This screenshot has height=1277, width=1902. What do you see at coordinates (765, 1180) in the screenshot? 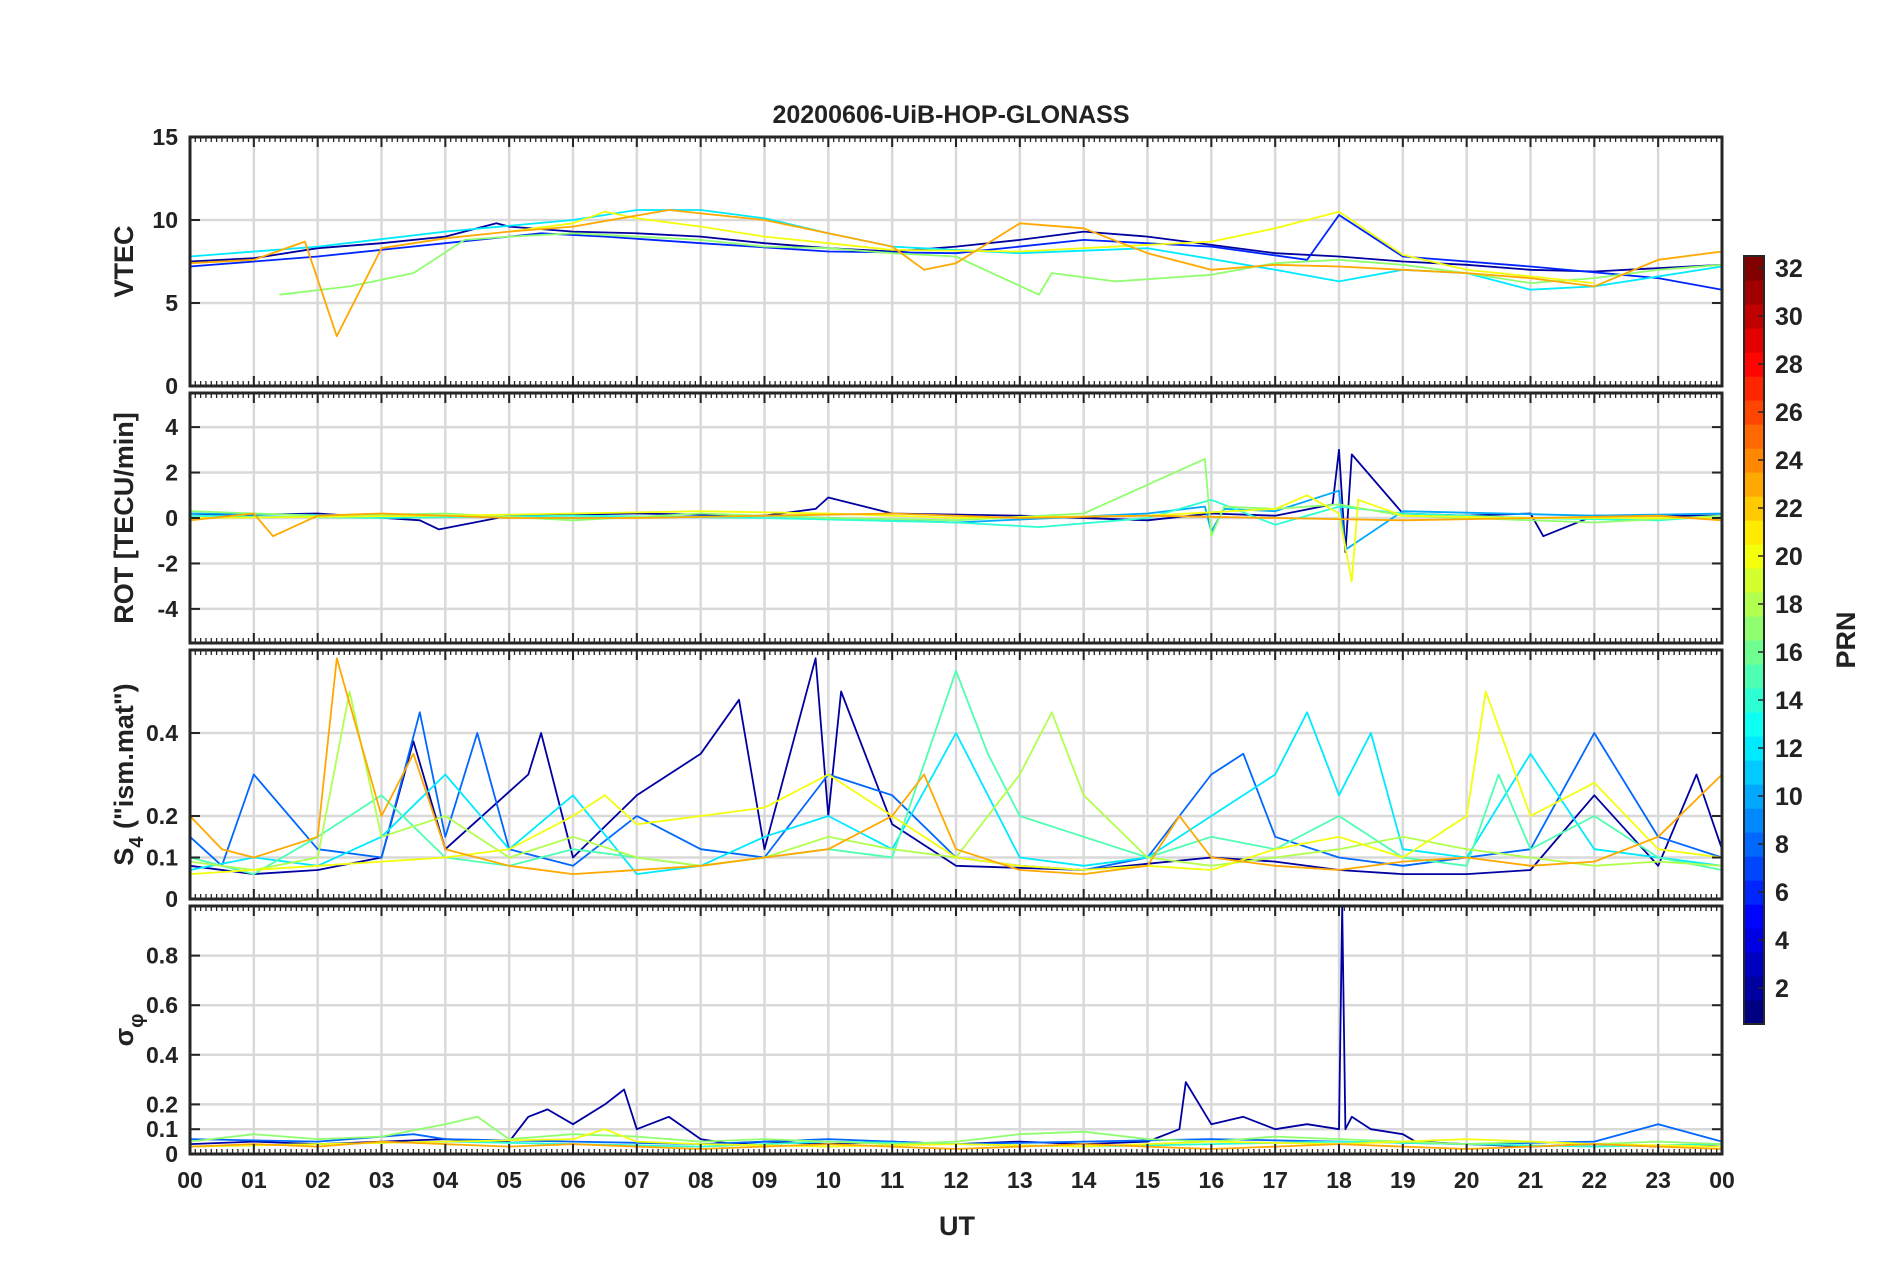
I see `x-tick-label: 09` at bounding box center [765, 1180].